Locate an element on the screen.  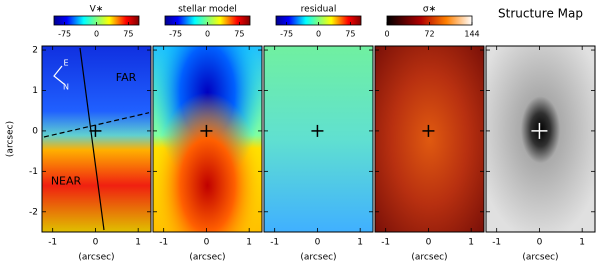
y-axis-label: (arcsec) is located at coordinates (11, 139).